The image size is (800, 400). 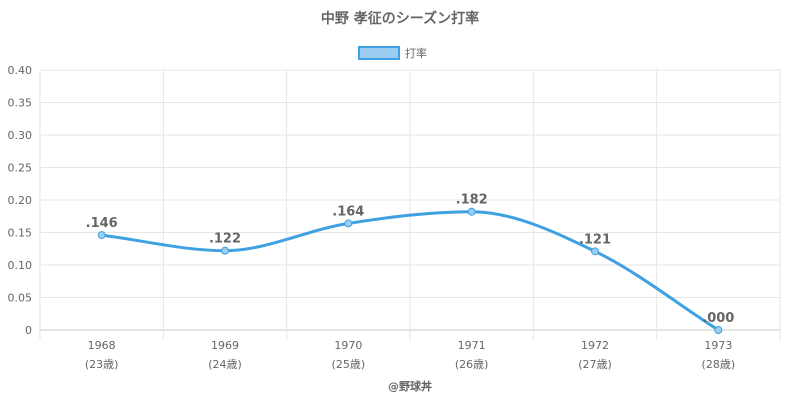 What do you see at coordinates (416, 53) in the screenshot?
I see `legend-label: 打率` at bounding box center [416, 53].